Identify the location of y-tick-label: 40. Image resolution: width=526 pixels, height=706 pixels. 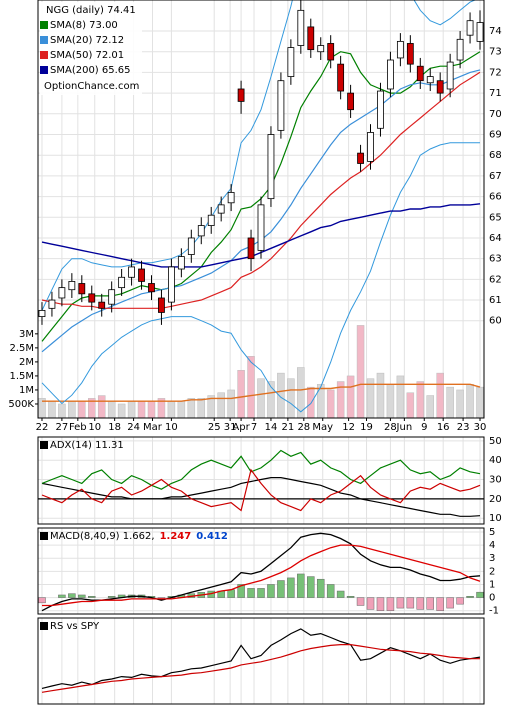
(495, 460).